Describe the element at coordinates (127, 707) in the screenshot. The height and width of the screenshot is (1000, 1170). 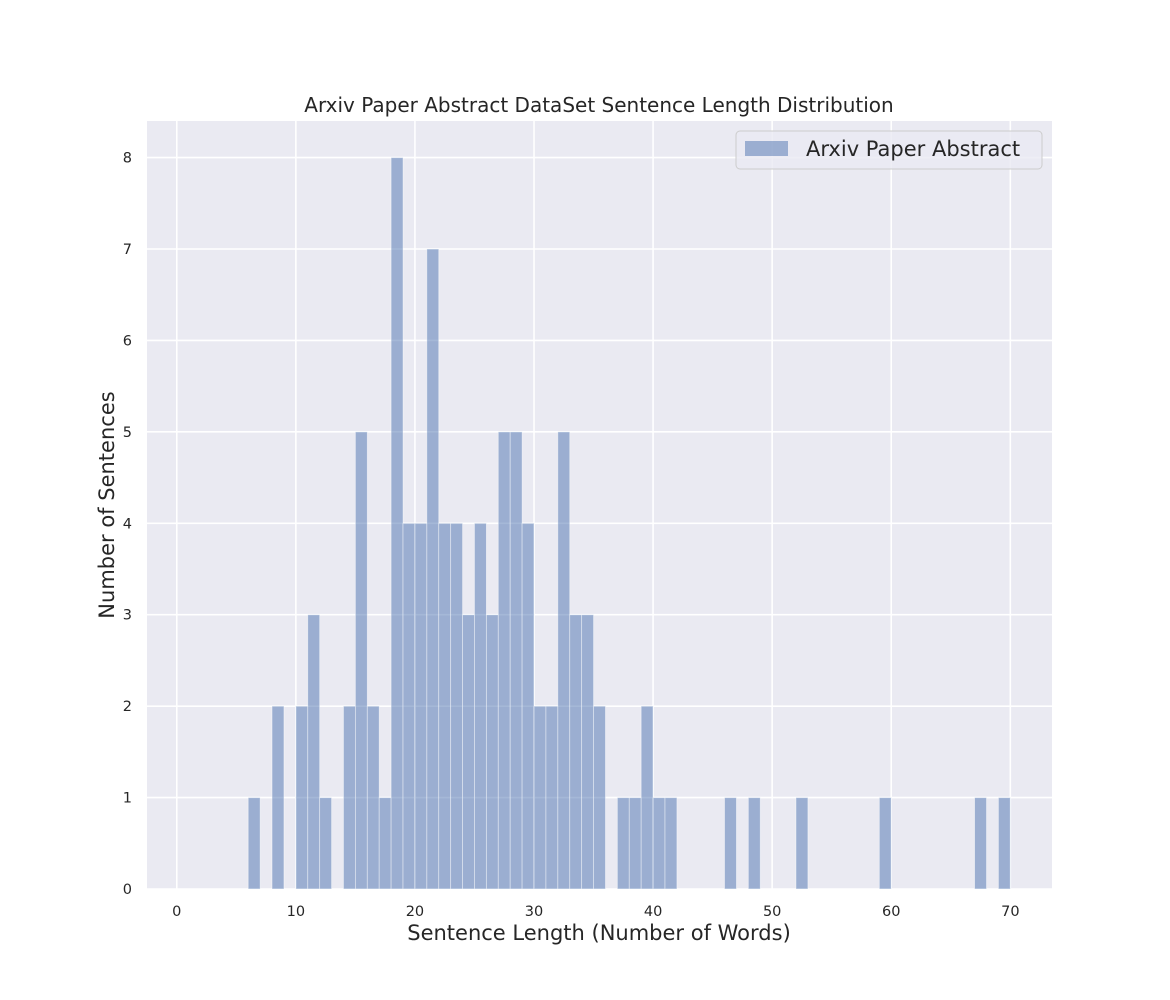
I see `y-tick-label: 2` at that location.